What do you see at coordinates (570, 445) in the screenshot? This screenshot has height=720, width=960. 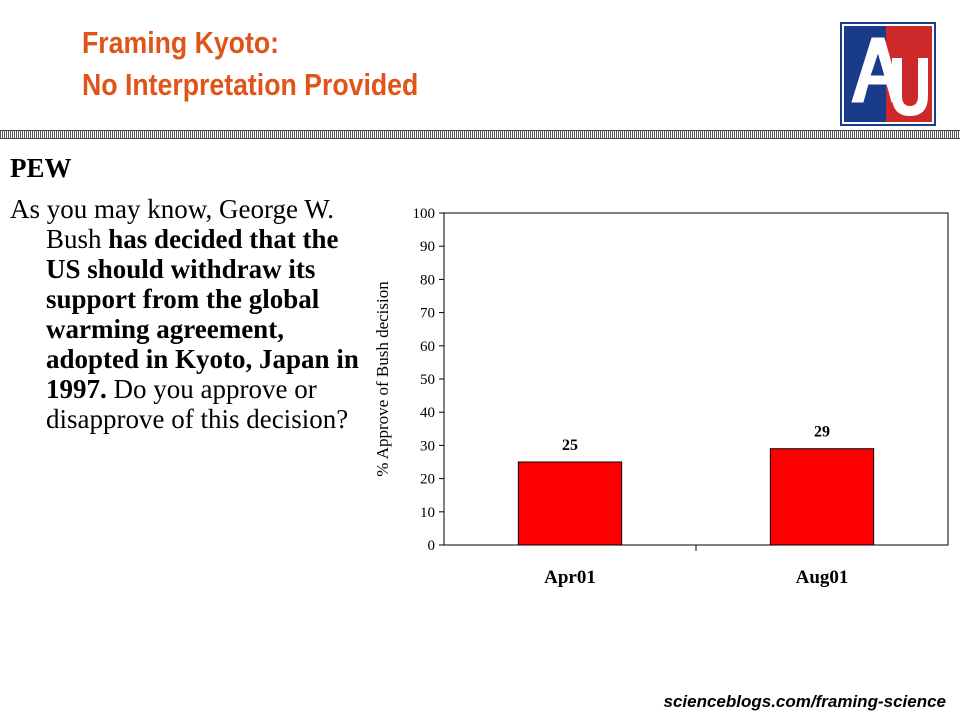 I see `data-label: 25` at bounding box center [570, 445].